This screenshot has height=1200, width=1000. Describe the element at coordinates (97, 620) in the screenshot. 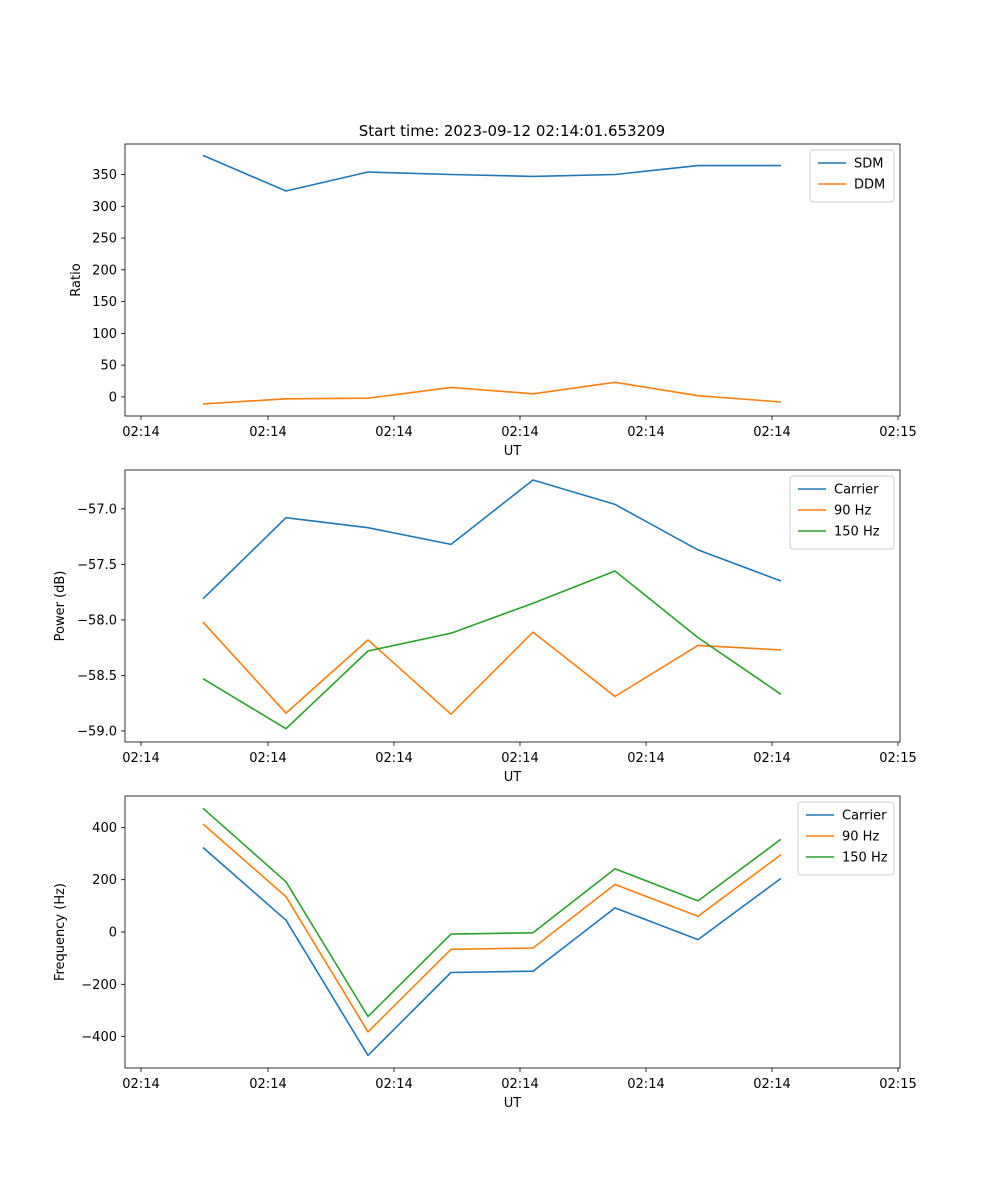

I see `y-tick-label: −58.0` at that location.